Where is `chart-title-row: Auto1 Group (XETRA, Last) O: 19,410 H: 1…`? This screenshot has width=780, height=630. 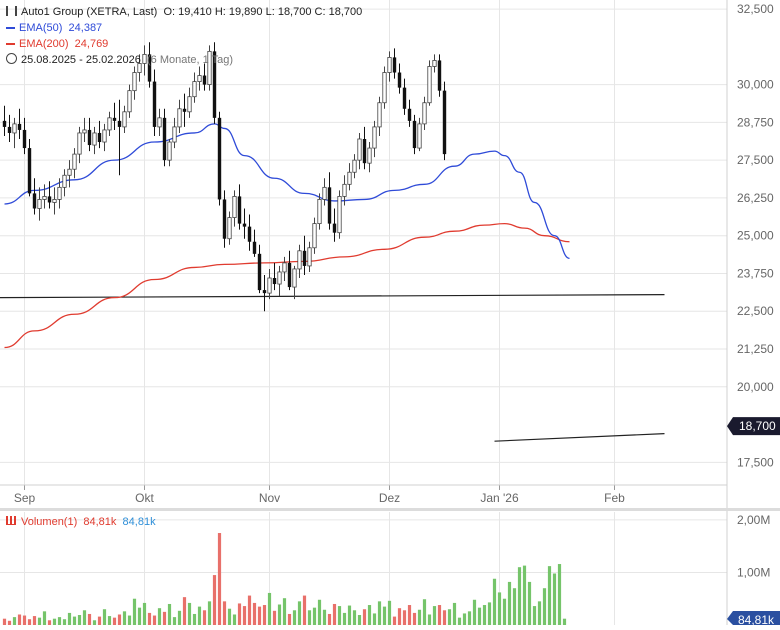
chart-title-row: Auto1 Group (XETRA, Last) O: 19,410 H: 1… is located at coordinates (184, 12).